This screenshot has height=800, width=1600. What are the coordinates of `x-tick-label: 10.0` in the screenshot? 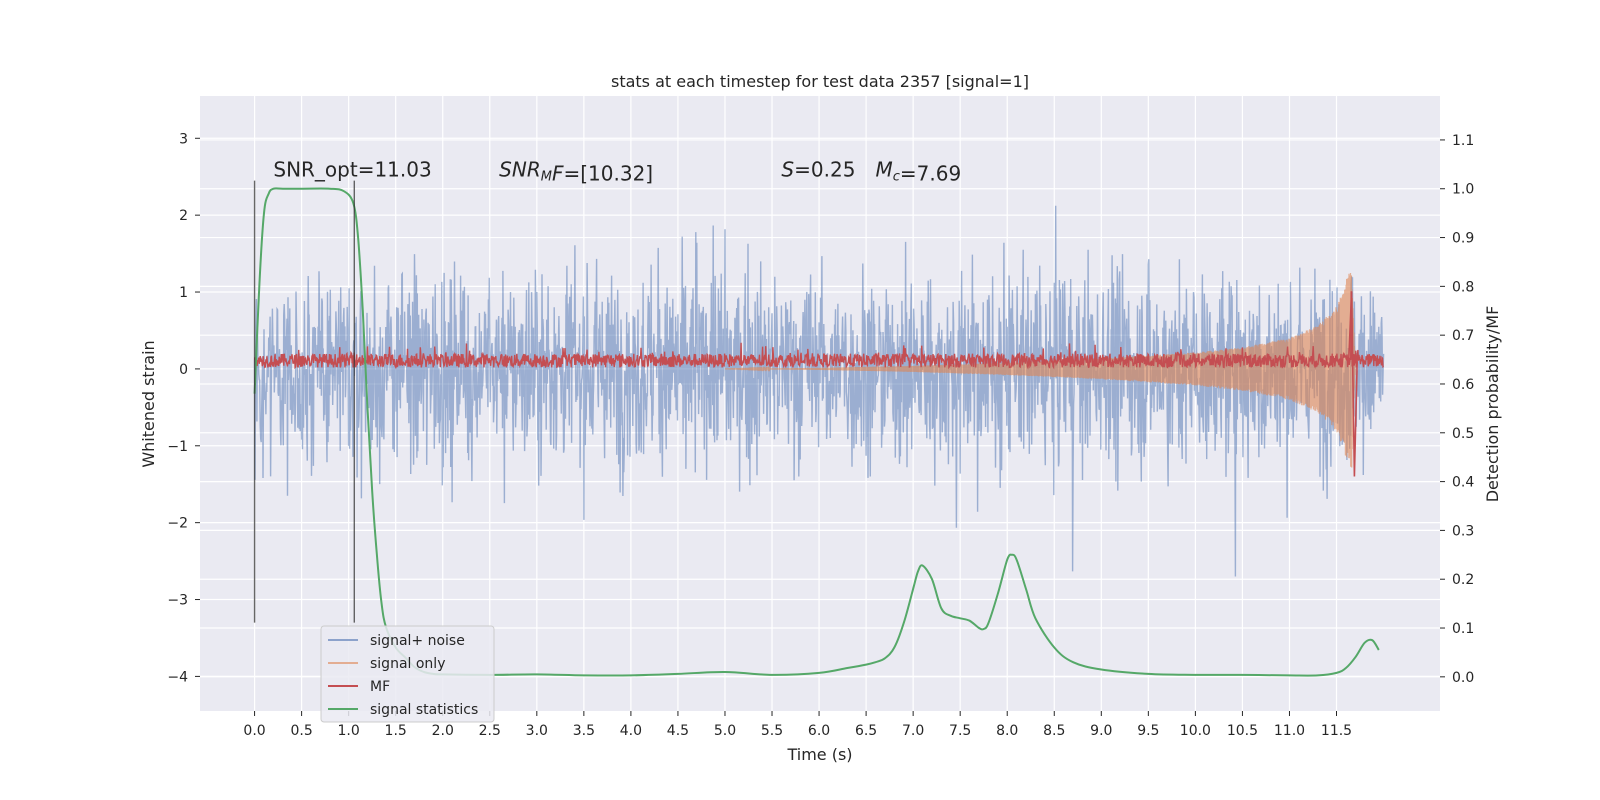 It's located at (1195, 731).